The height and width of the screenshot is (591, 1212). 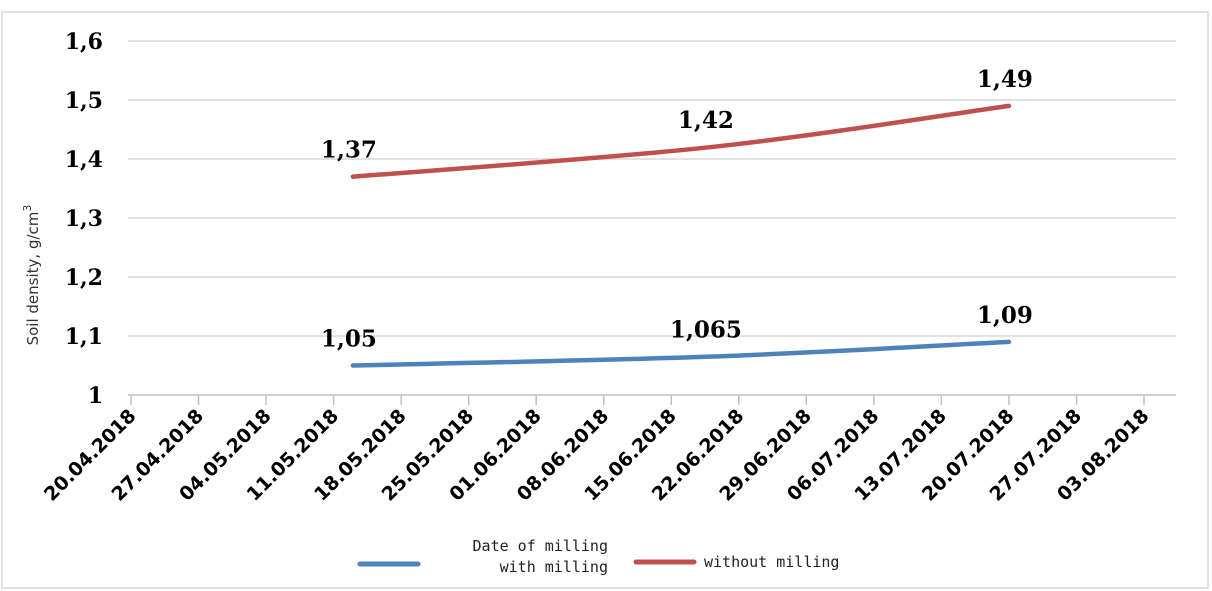 I want to click on legend-label-without-milling: without milling, so click(x=771, y=562).